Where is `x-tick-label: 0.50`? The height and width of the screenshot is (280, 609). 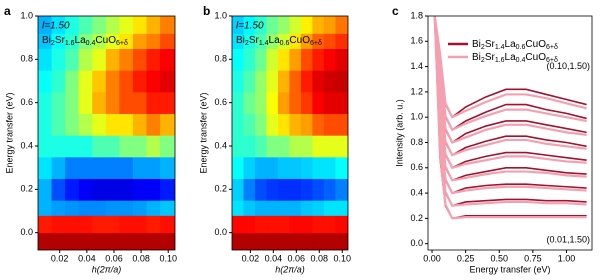 x-tick-label: 0.50 is located at coordinates (499, 258).